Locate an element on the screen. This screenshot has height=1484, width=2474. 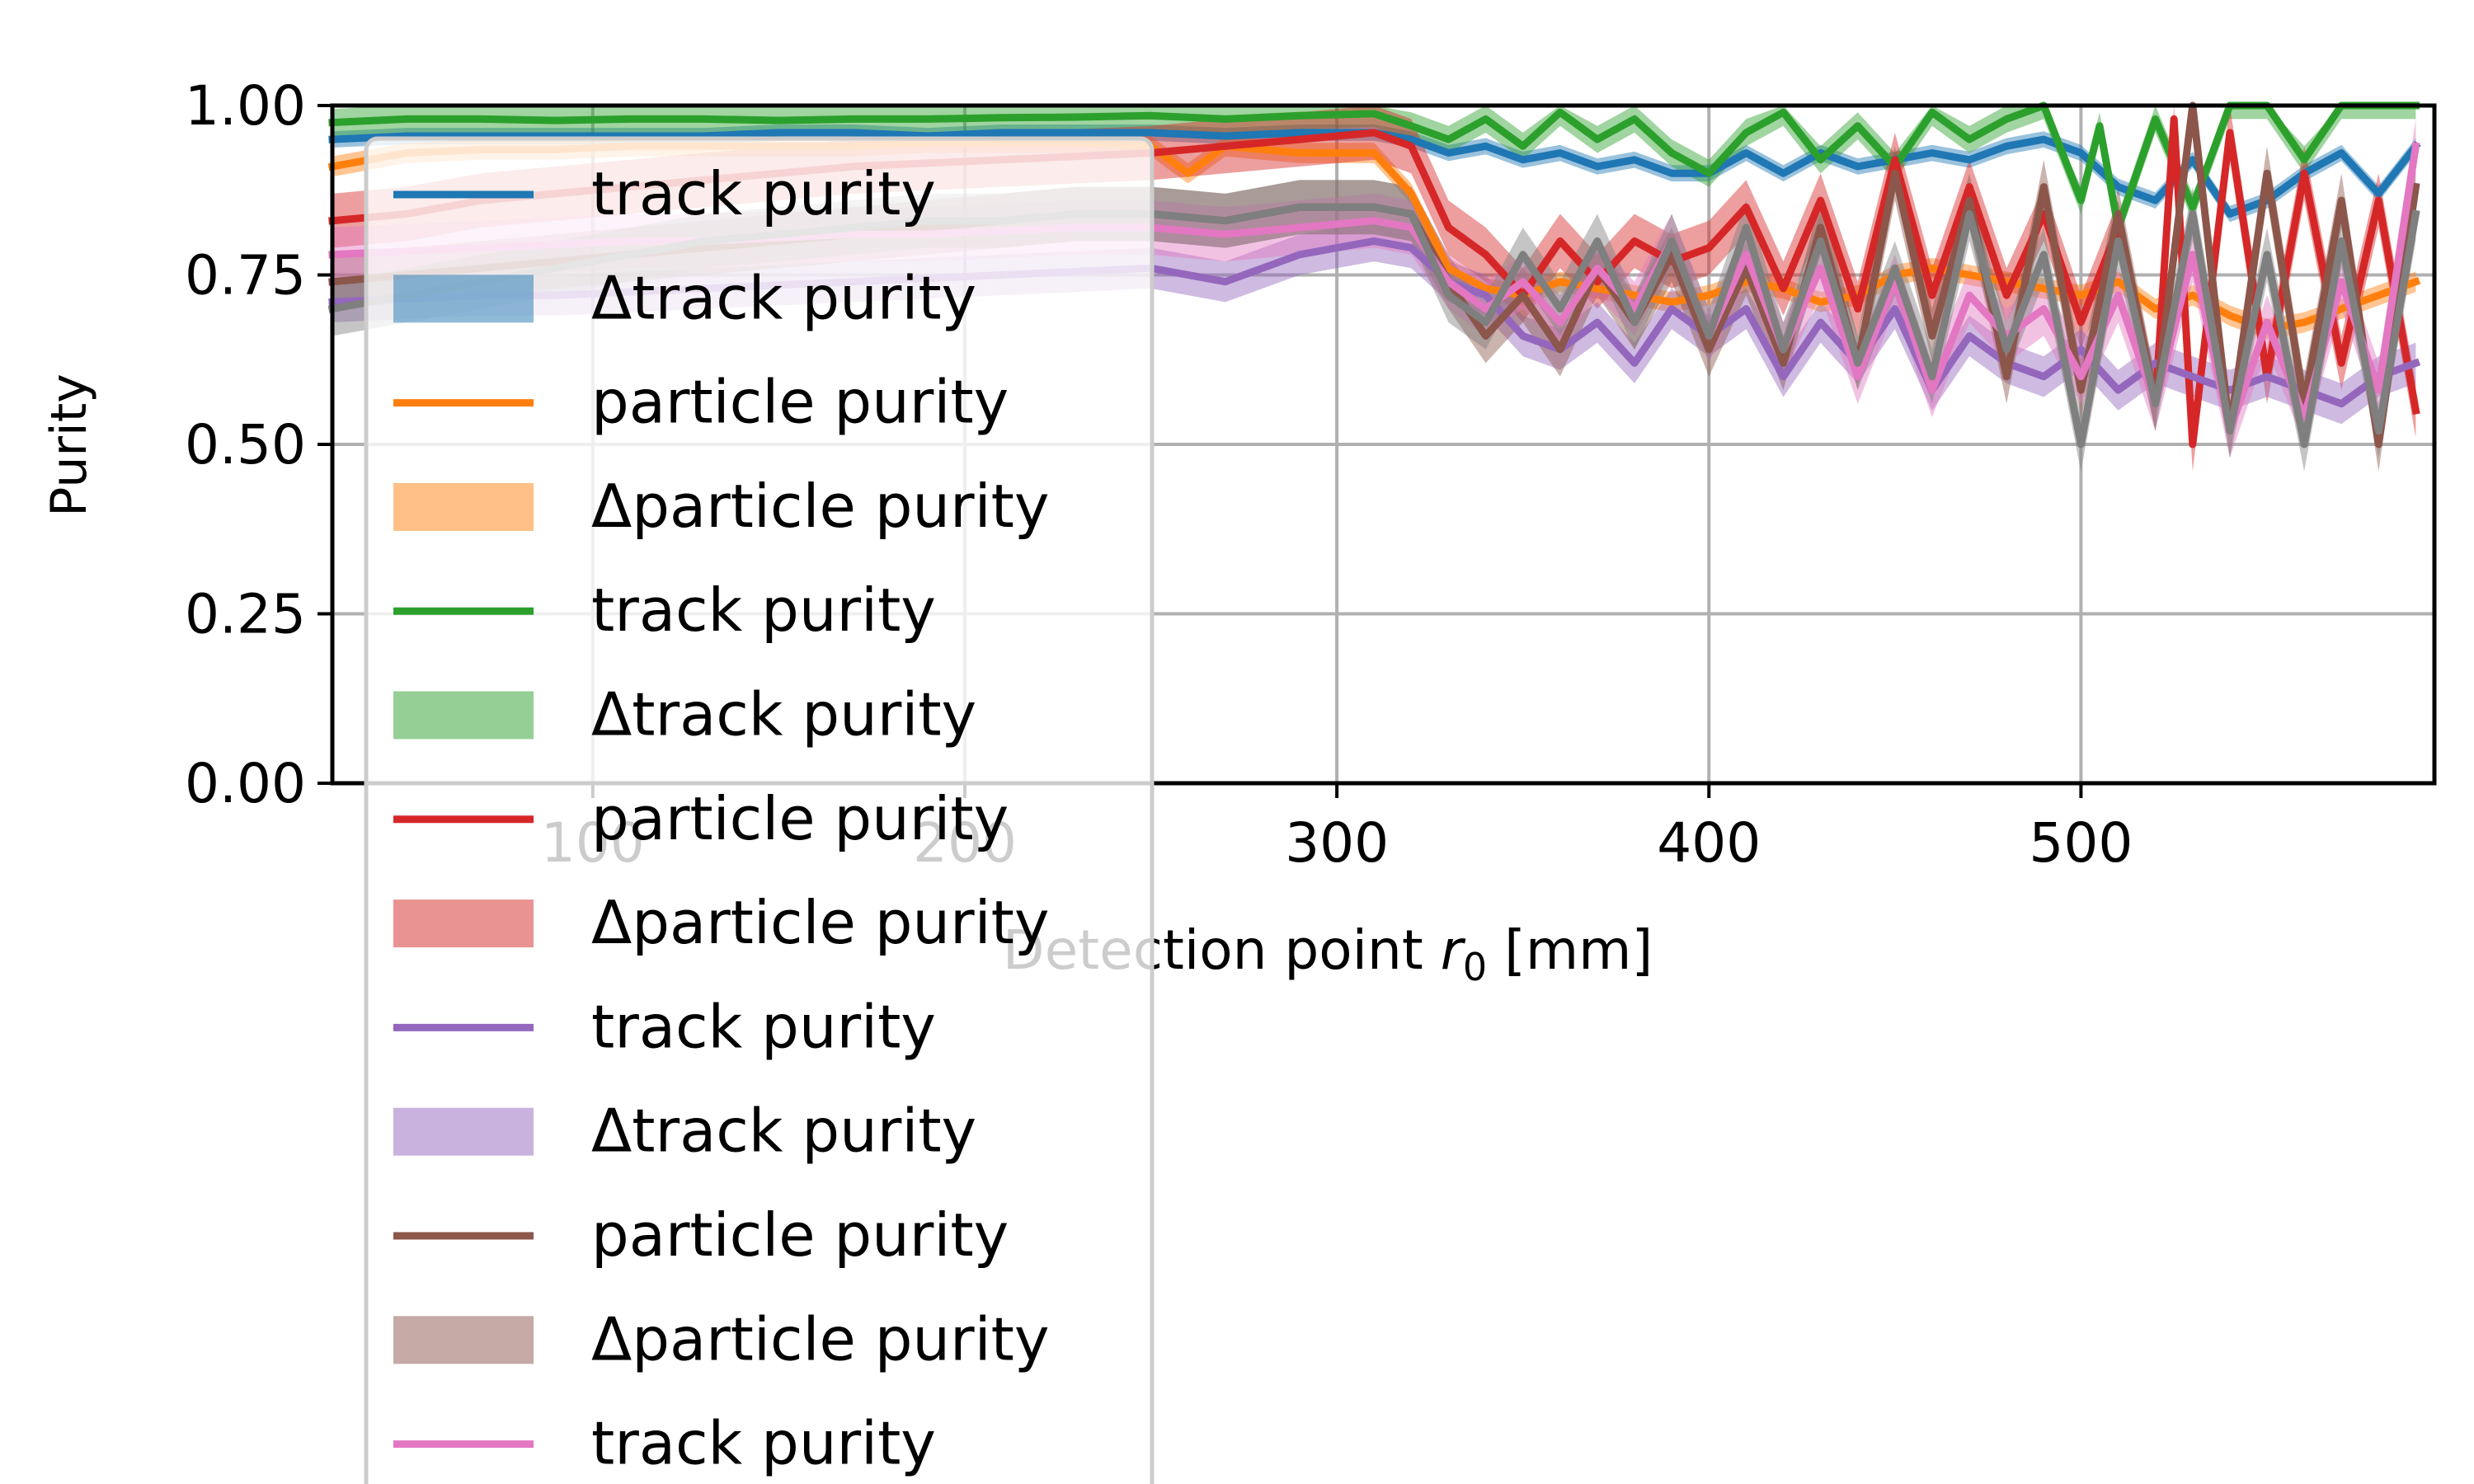
x-axis-label: Detection point r0 [mm] is located at coordinates (1328, 953).